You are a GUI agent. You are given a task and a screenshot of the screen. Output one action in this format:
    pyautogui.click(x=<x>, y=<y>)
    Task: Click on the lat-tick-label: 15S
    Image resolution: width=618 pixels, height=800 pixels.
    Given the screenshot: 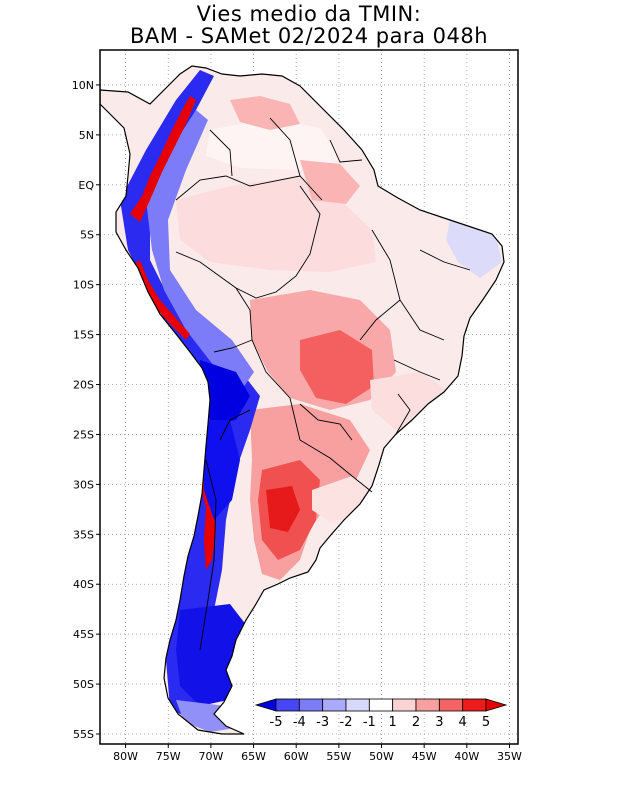 What is the action you would take?
    pyautogui.click(x=83, y=335)
    